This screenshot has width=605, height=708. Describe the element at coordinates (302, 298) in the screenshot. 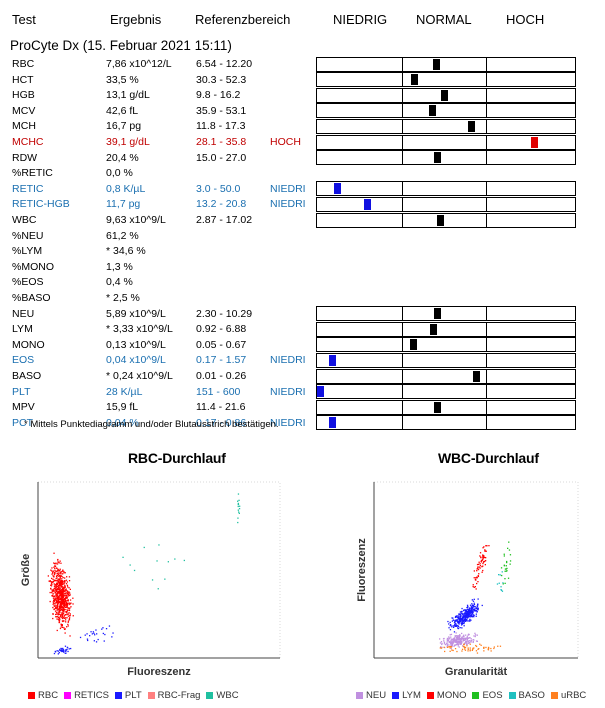

I see `table-row: %BASO * 2,5 %` at that location.